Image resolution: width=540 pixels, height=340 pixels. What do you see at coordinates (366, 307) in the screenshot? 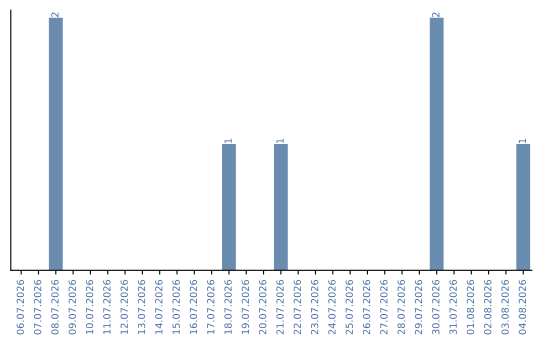
I see `x-tick-label: 26.07.2026` at bounding box center [366, 307].